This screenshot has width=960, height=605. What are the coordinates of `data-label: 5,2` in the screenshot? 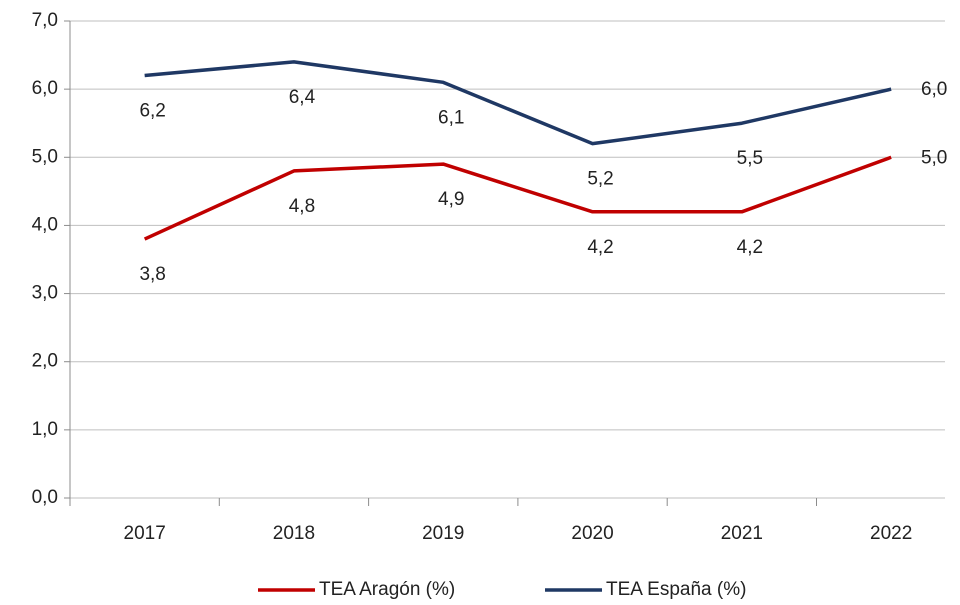 It's located at (600, 179).